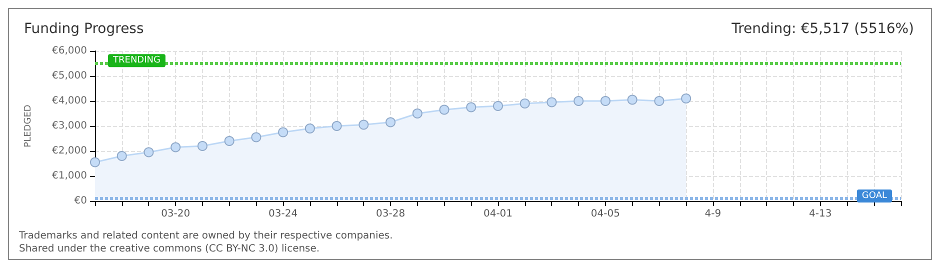  I want to click on y-tick-label: €1,000, so click(69, 176).